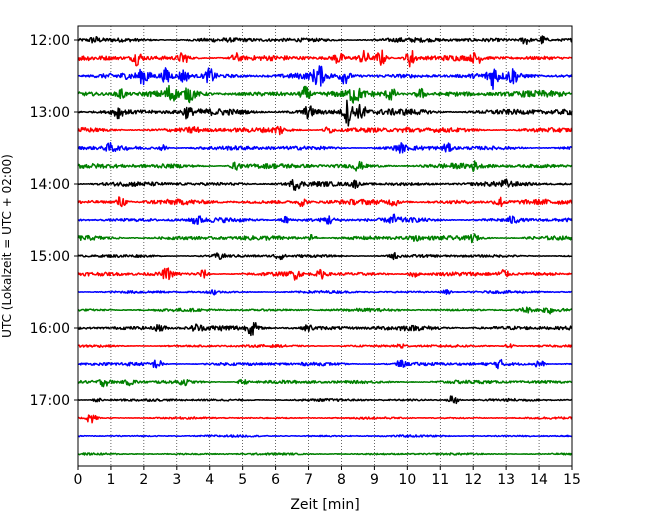 This screenshot has width=650, height=520. What do you see at coordinates (78, 480) in the screenshot?
I see `x-tick-label: 0` at bounding box center [78, 480].